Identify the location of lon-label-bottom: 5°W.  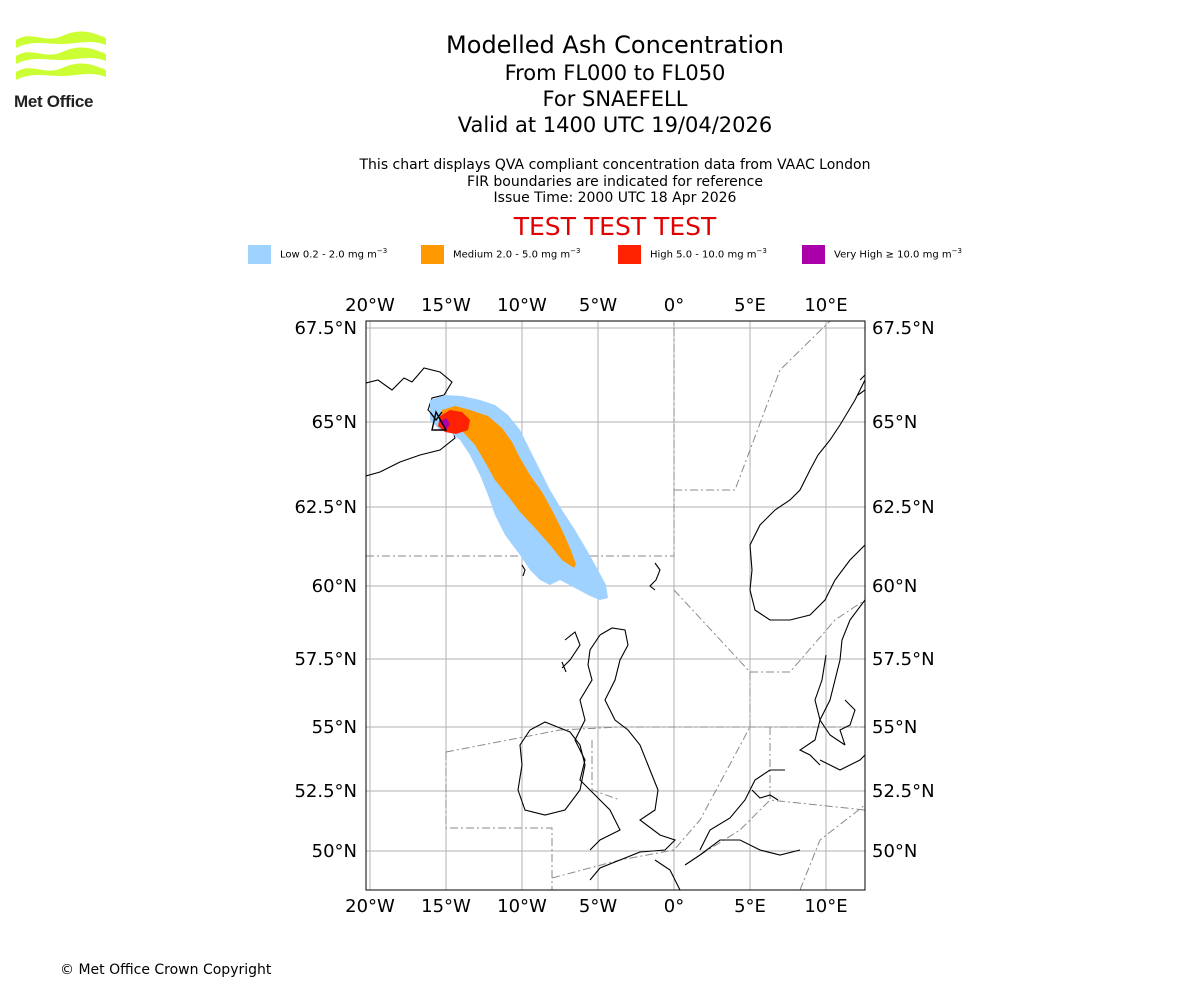
(598, 906).